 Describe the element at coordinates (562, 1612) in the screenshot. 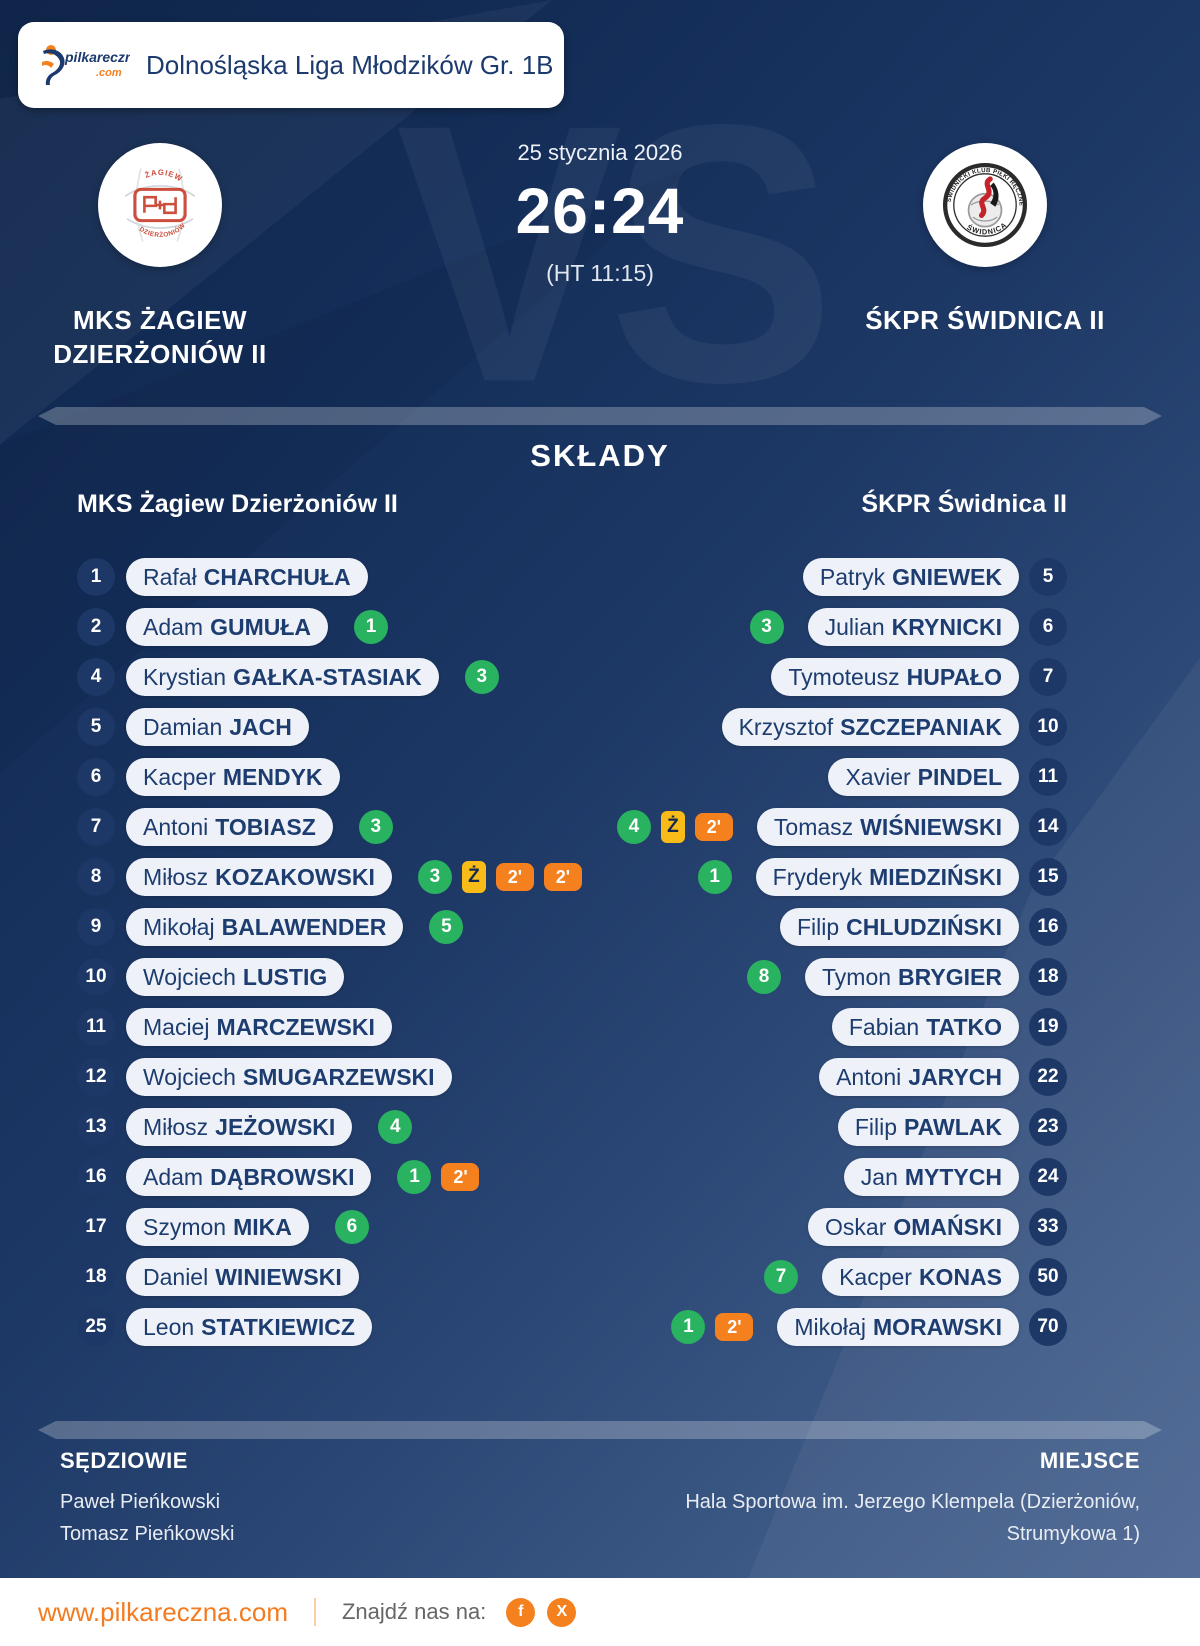

I see `x-icon: X` at that location.